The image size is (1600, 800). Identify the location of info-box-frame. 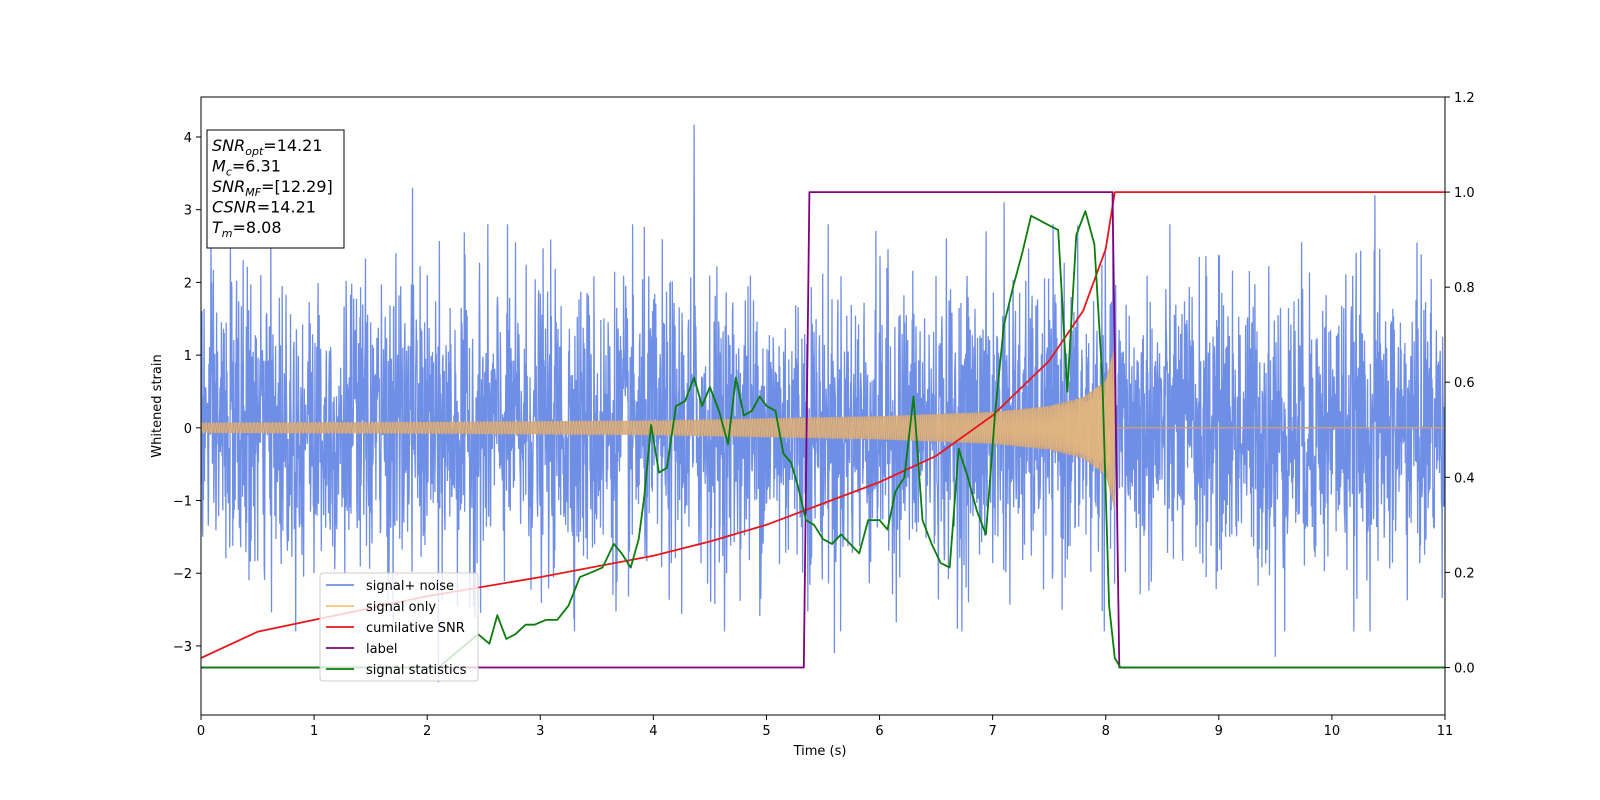
(275, 189).